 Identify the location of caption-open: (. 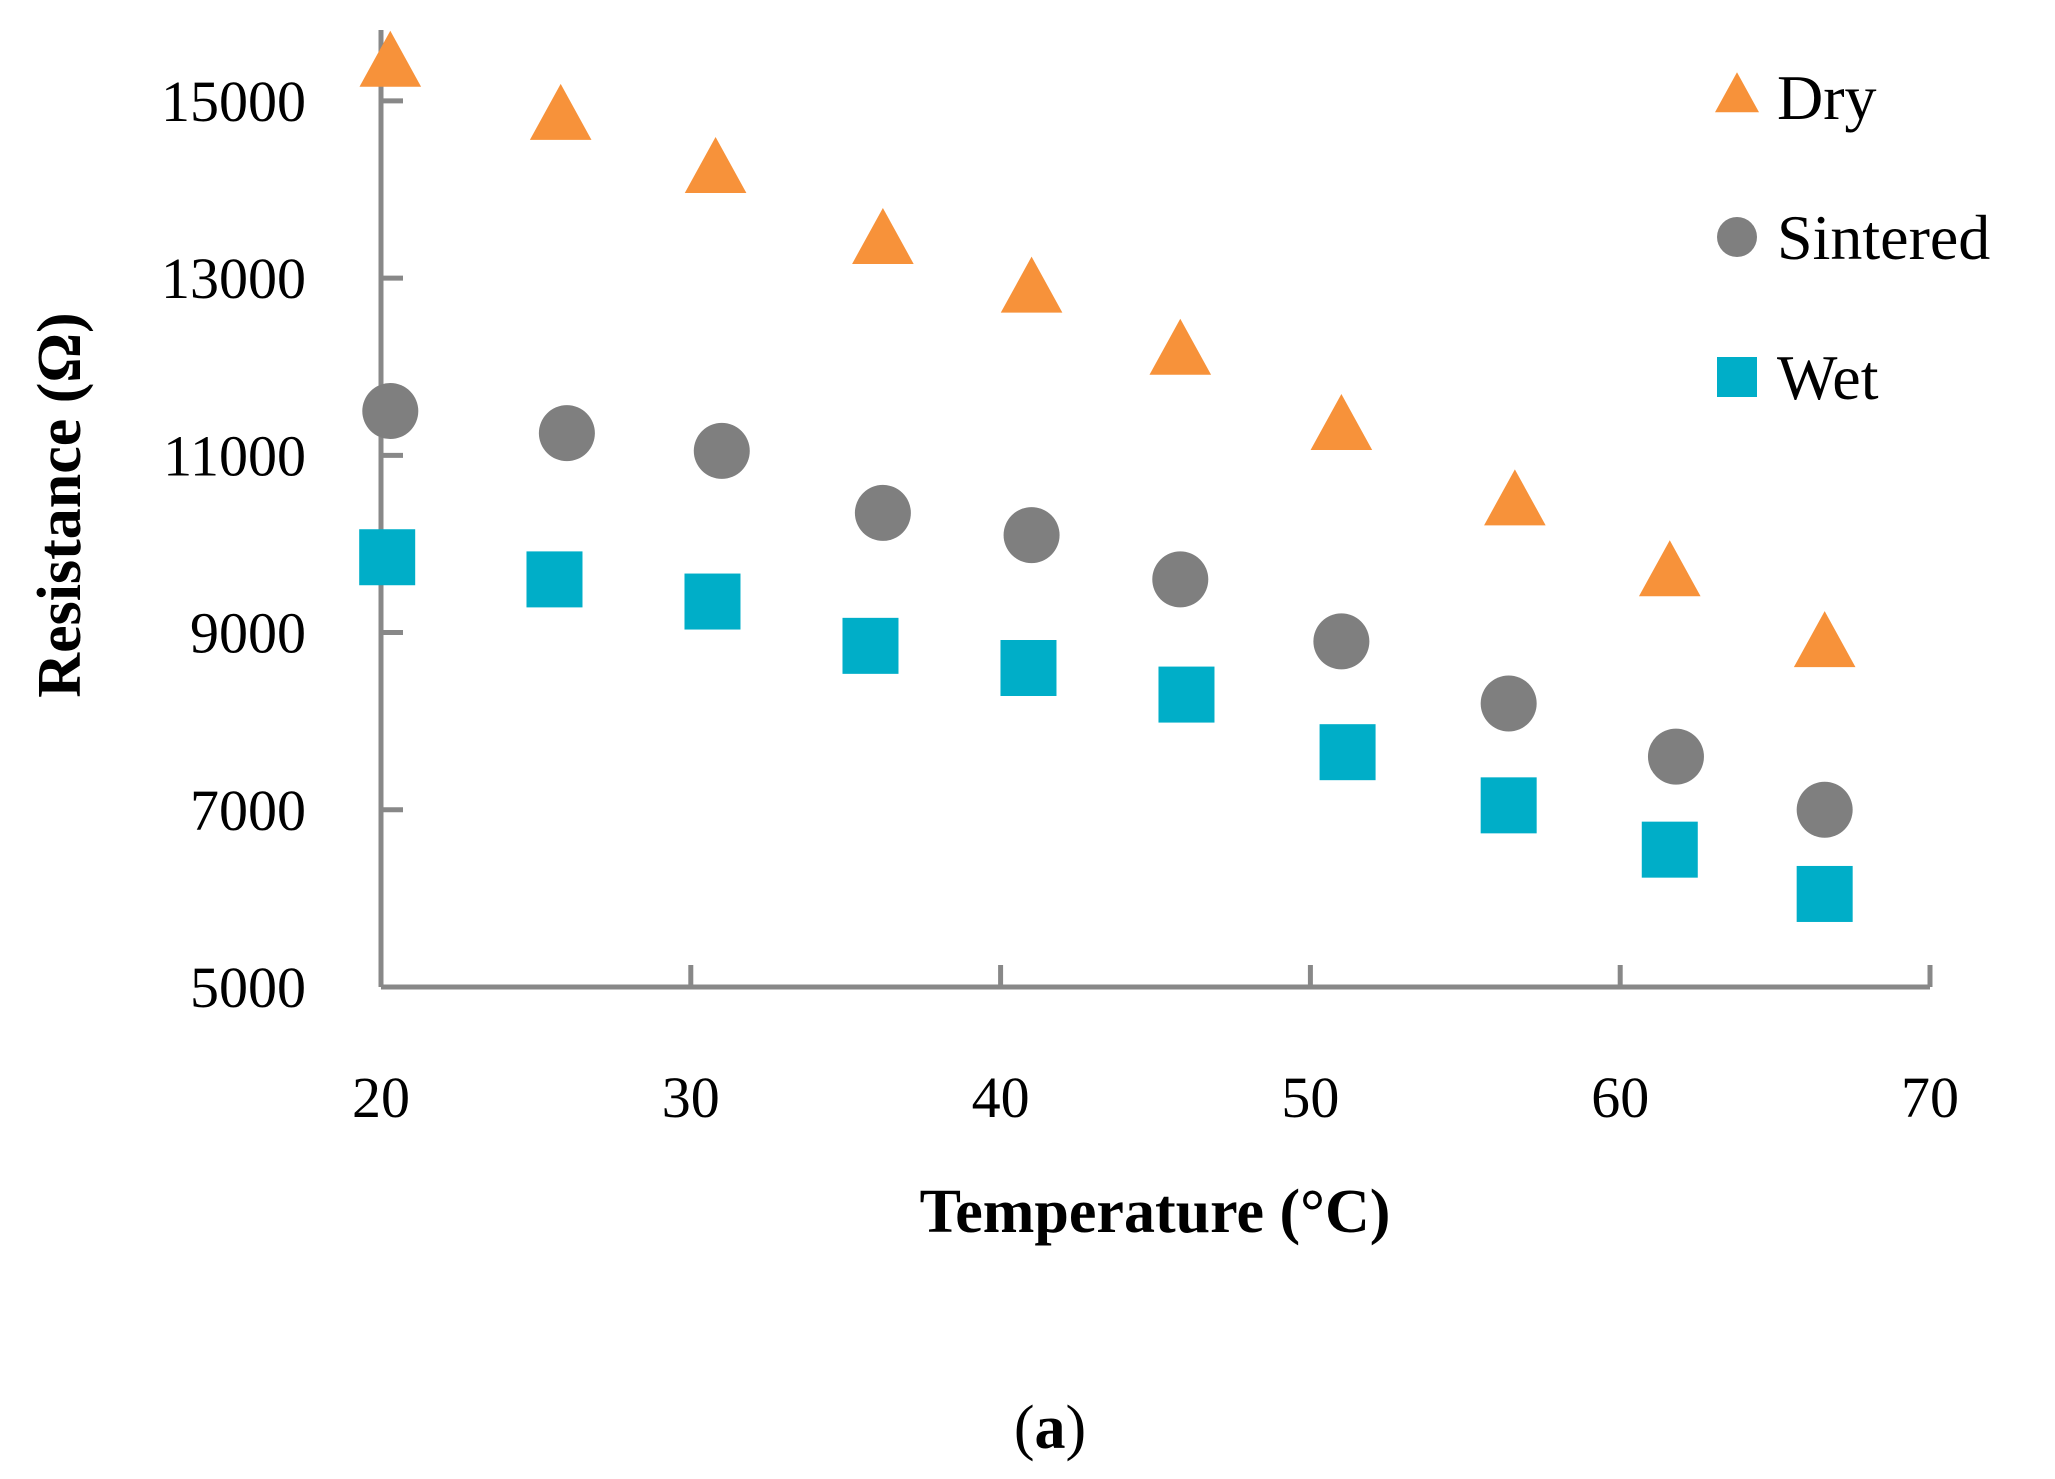
(1024, 1428).